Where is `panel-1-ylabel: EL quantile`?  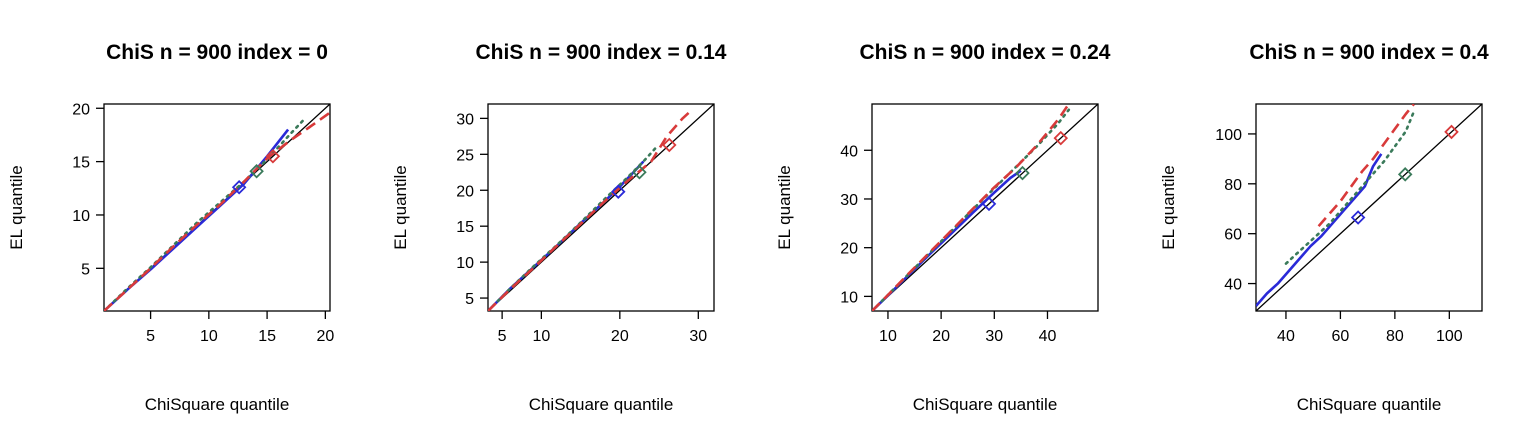
panel-1-ylabel: EL quantile is located at coordinates (400, 207).